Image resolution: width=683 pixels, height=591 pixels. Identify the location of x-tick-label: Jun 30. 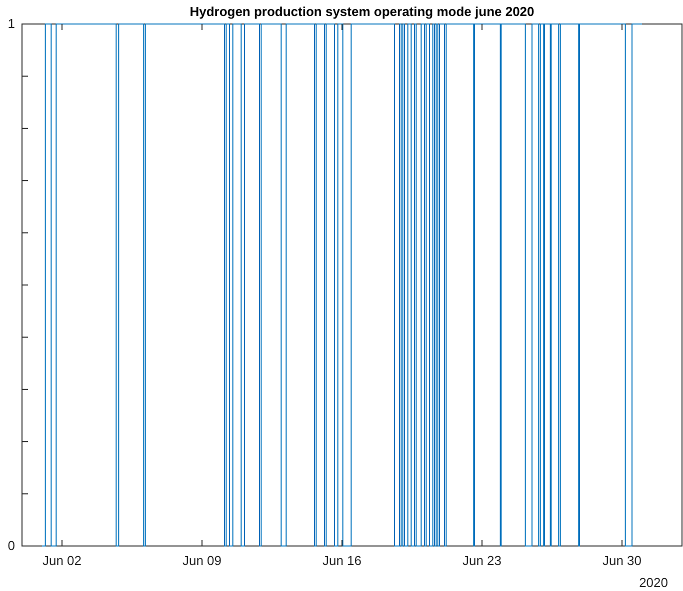
(622, 560).